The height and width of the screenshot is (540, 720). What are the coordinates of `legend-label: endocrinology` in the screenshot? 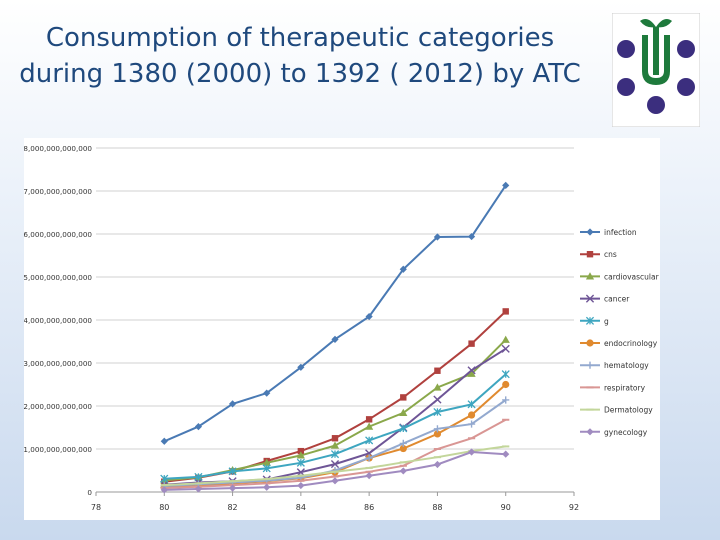 It's located at (631, 343).